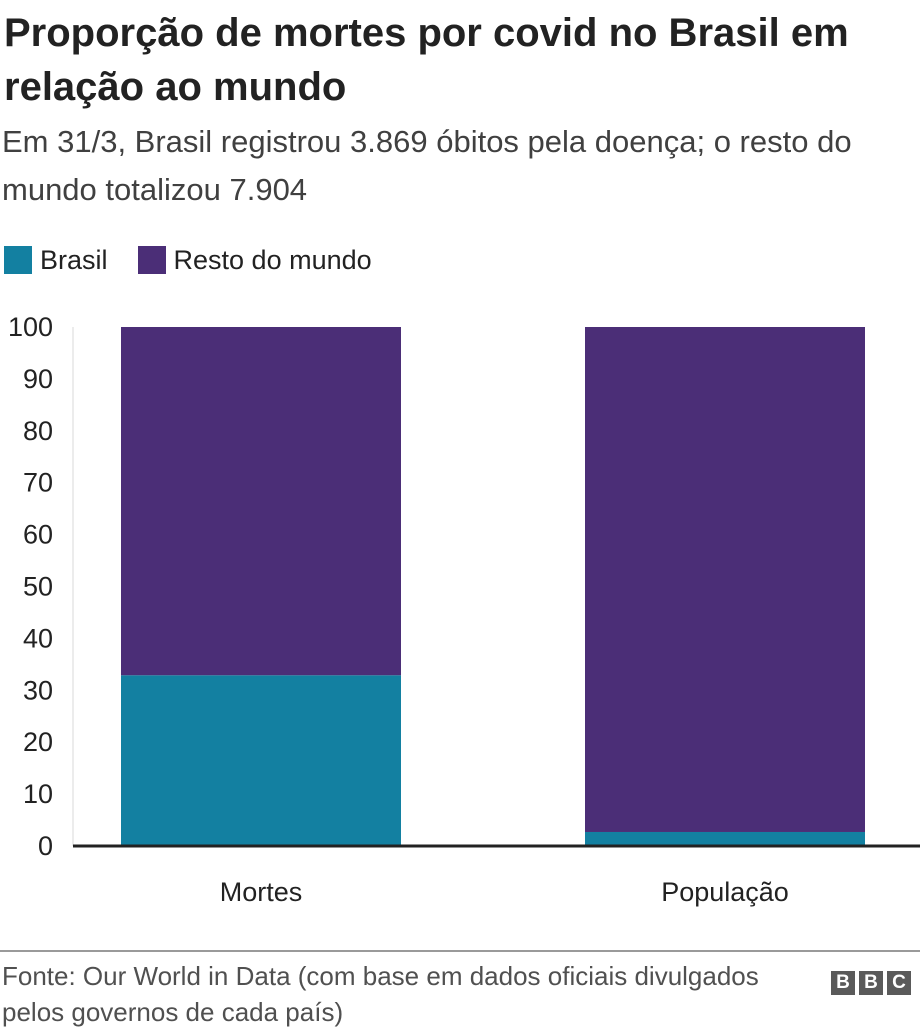  Describe the element at coordinates (725, 579) in the screenshot. I see `bar-populacao-resto-do-mundo` at that location.